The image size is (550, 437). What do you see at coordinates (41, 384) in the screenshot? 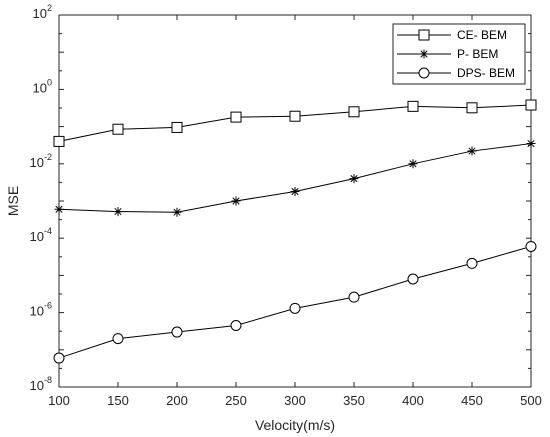
I see `y-tick-label: 10⁻⁸` at bounding box center [41, 384].